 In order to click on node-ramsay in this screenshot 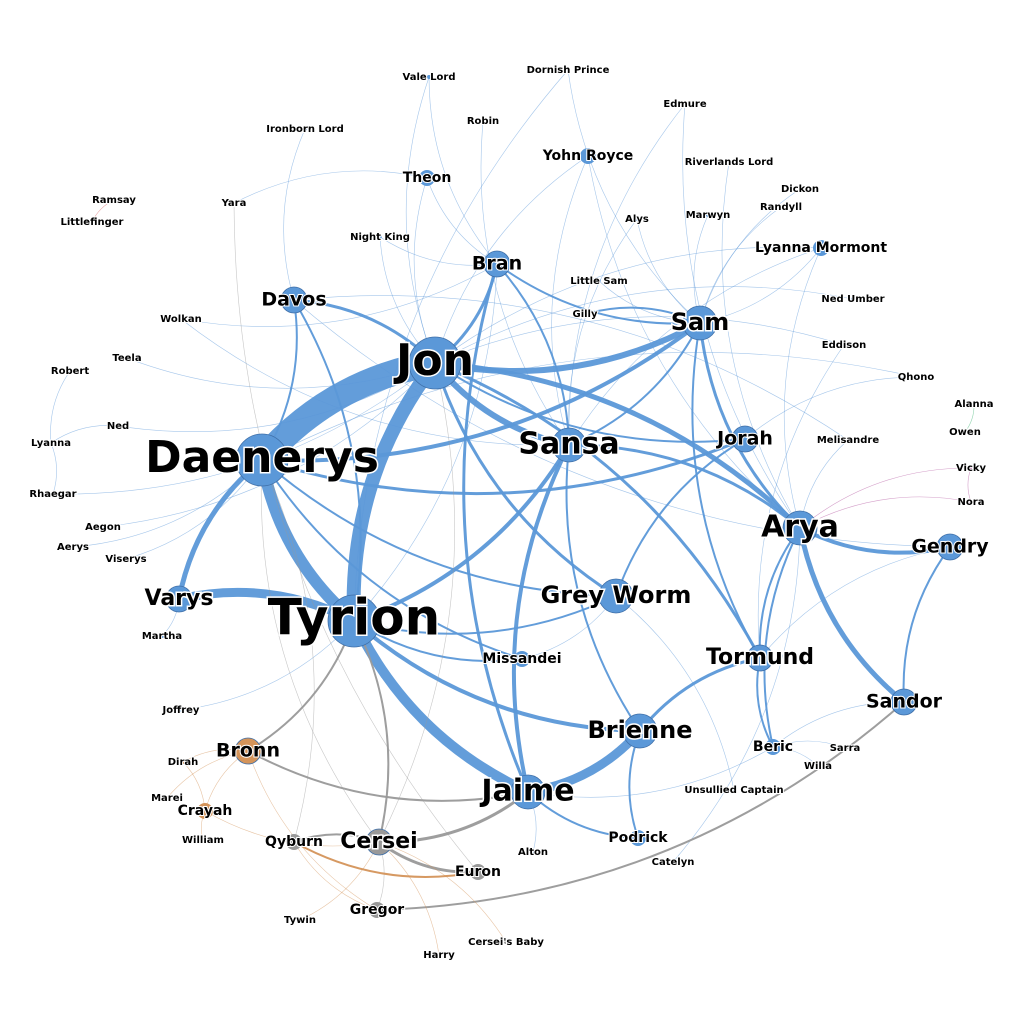, I will do `click(114, 200)`.